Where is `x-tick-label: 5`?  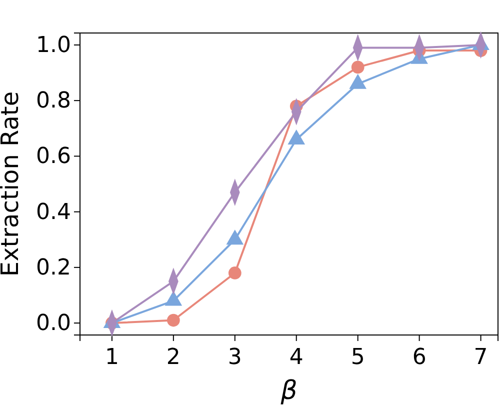
x-tick-label: 5 is located at coordinates (357, 357).